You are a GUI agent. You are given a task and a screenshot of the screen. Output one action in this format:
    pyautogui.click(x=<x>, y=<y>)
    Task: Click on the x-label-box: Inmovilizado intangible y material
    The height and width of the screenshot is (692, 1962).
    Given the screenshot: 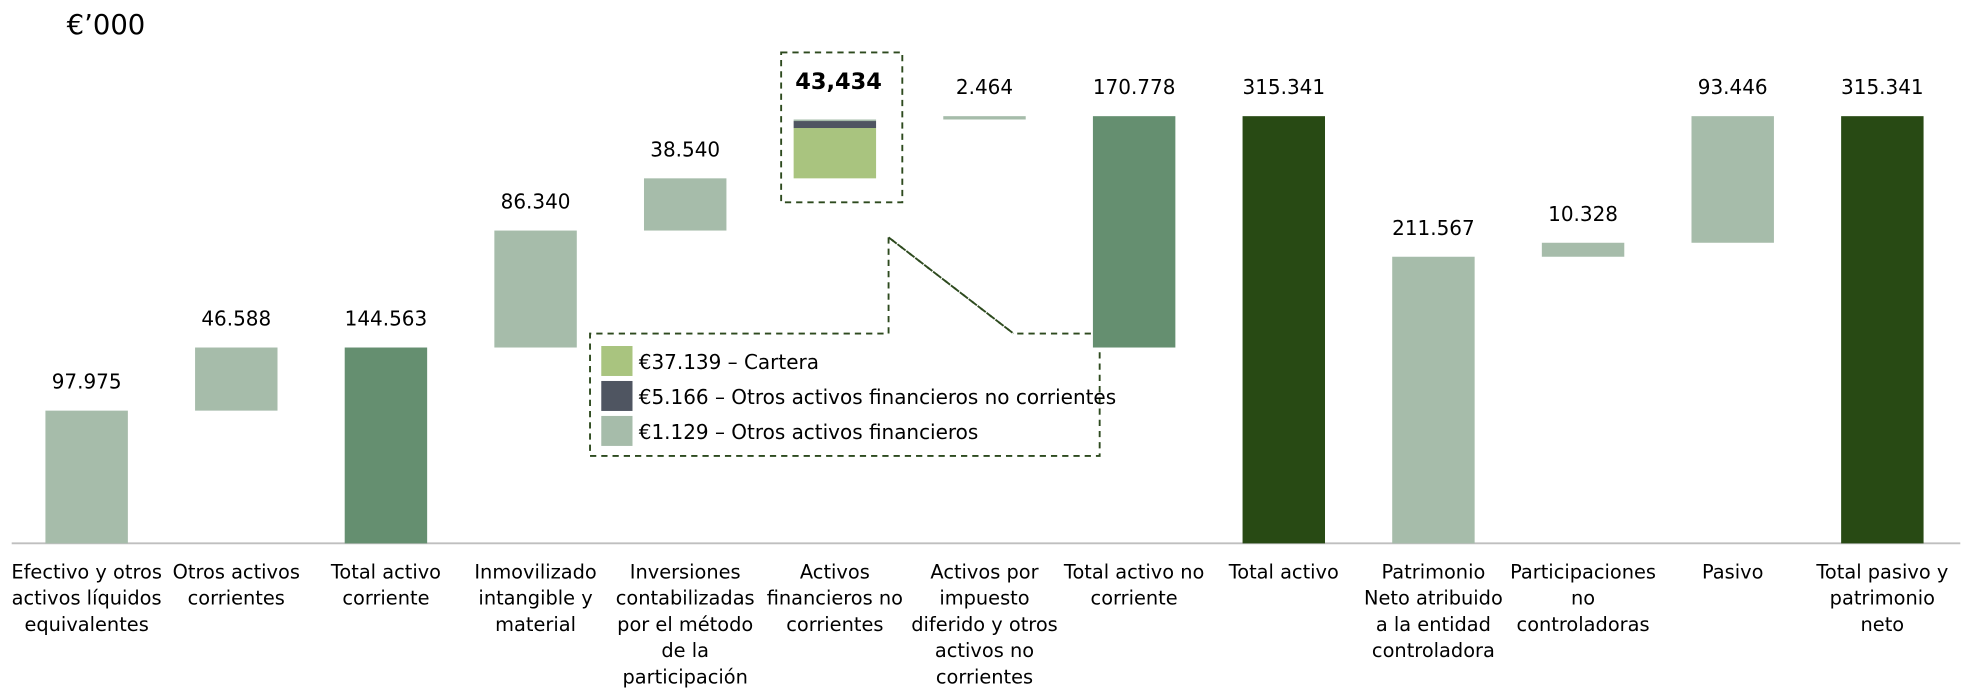 What is the action you would take?
    pyautogui.click(x=535, y=598)
    